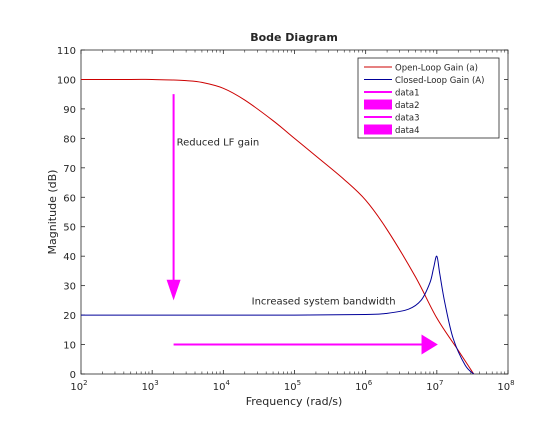 This screenshot has width=560, height=424. What do you see at coordinates (69, 257) in the screenshot?
I see `y-tick-label: 40` at bounding box center [69, 257].